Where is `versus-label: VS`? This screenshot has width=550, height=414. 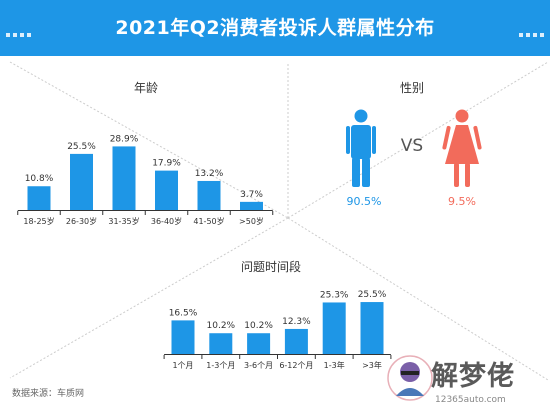 versus-label: VS is located at coordinates (412, 146).